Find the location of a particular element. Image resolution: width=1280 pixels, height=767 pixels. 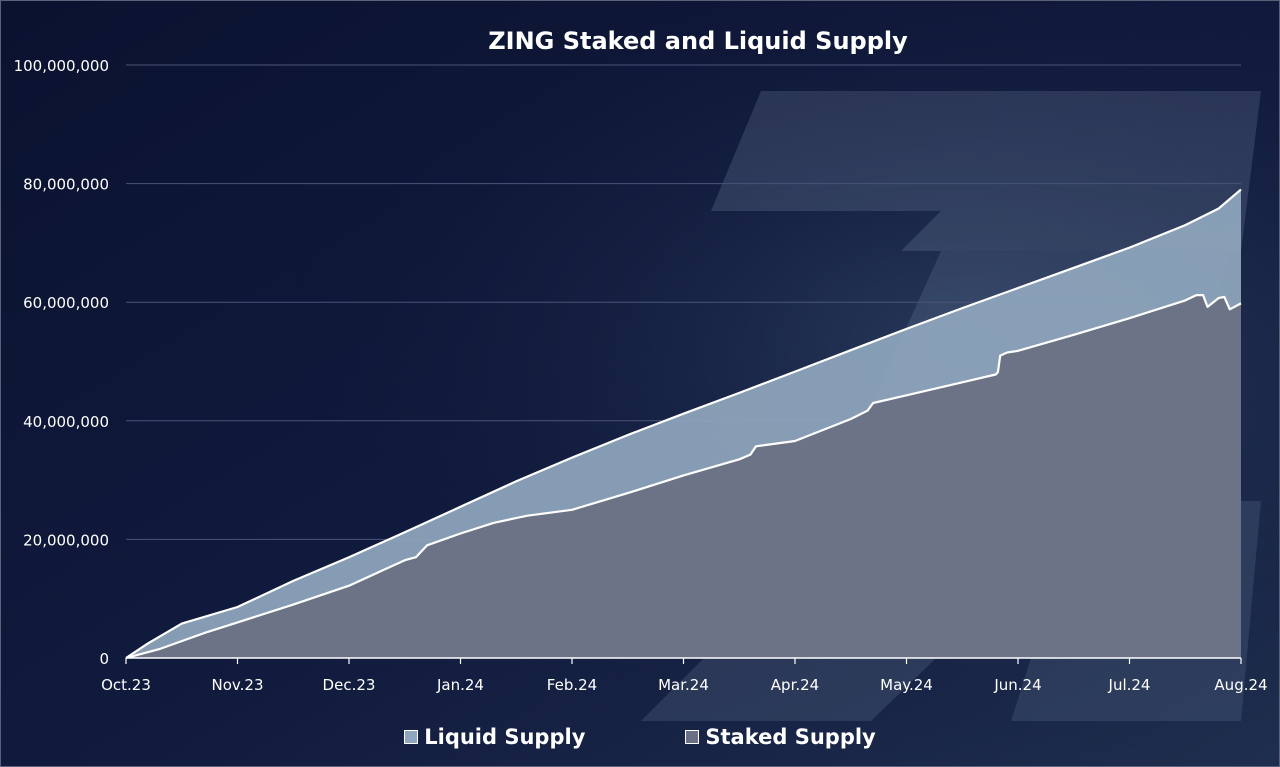

legend-swatch-liquid is located at coordinates (411, 737).